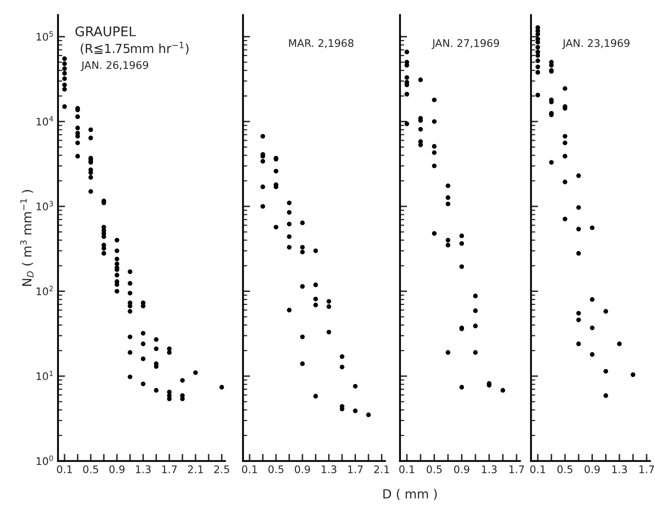 The image size is (655, 505). I want to click on y-tick-label: 10$^{2}$, so click(44, 291).